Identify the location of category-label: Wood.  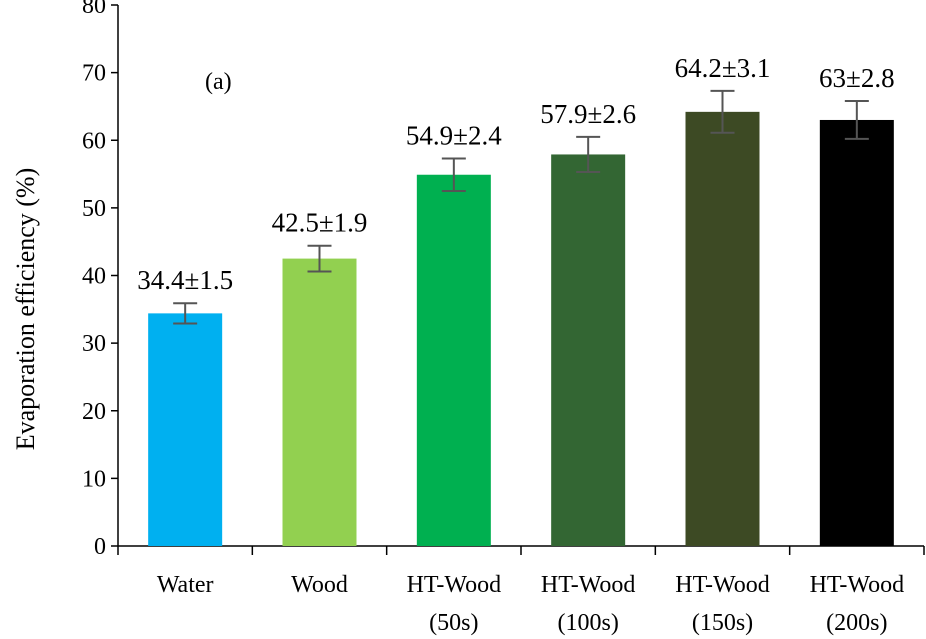
(319, 585).